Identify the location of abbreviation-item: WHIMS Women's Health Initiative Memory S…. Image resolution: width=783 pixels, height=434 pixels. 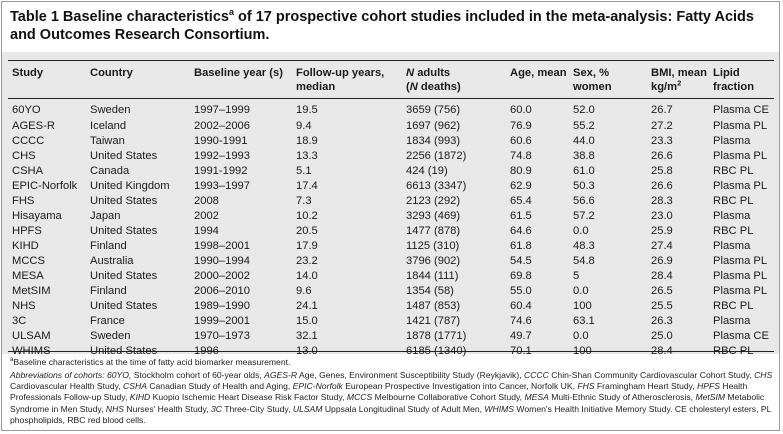
(390, 414).